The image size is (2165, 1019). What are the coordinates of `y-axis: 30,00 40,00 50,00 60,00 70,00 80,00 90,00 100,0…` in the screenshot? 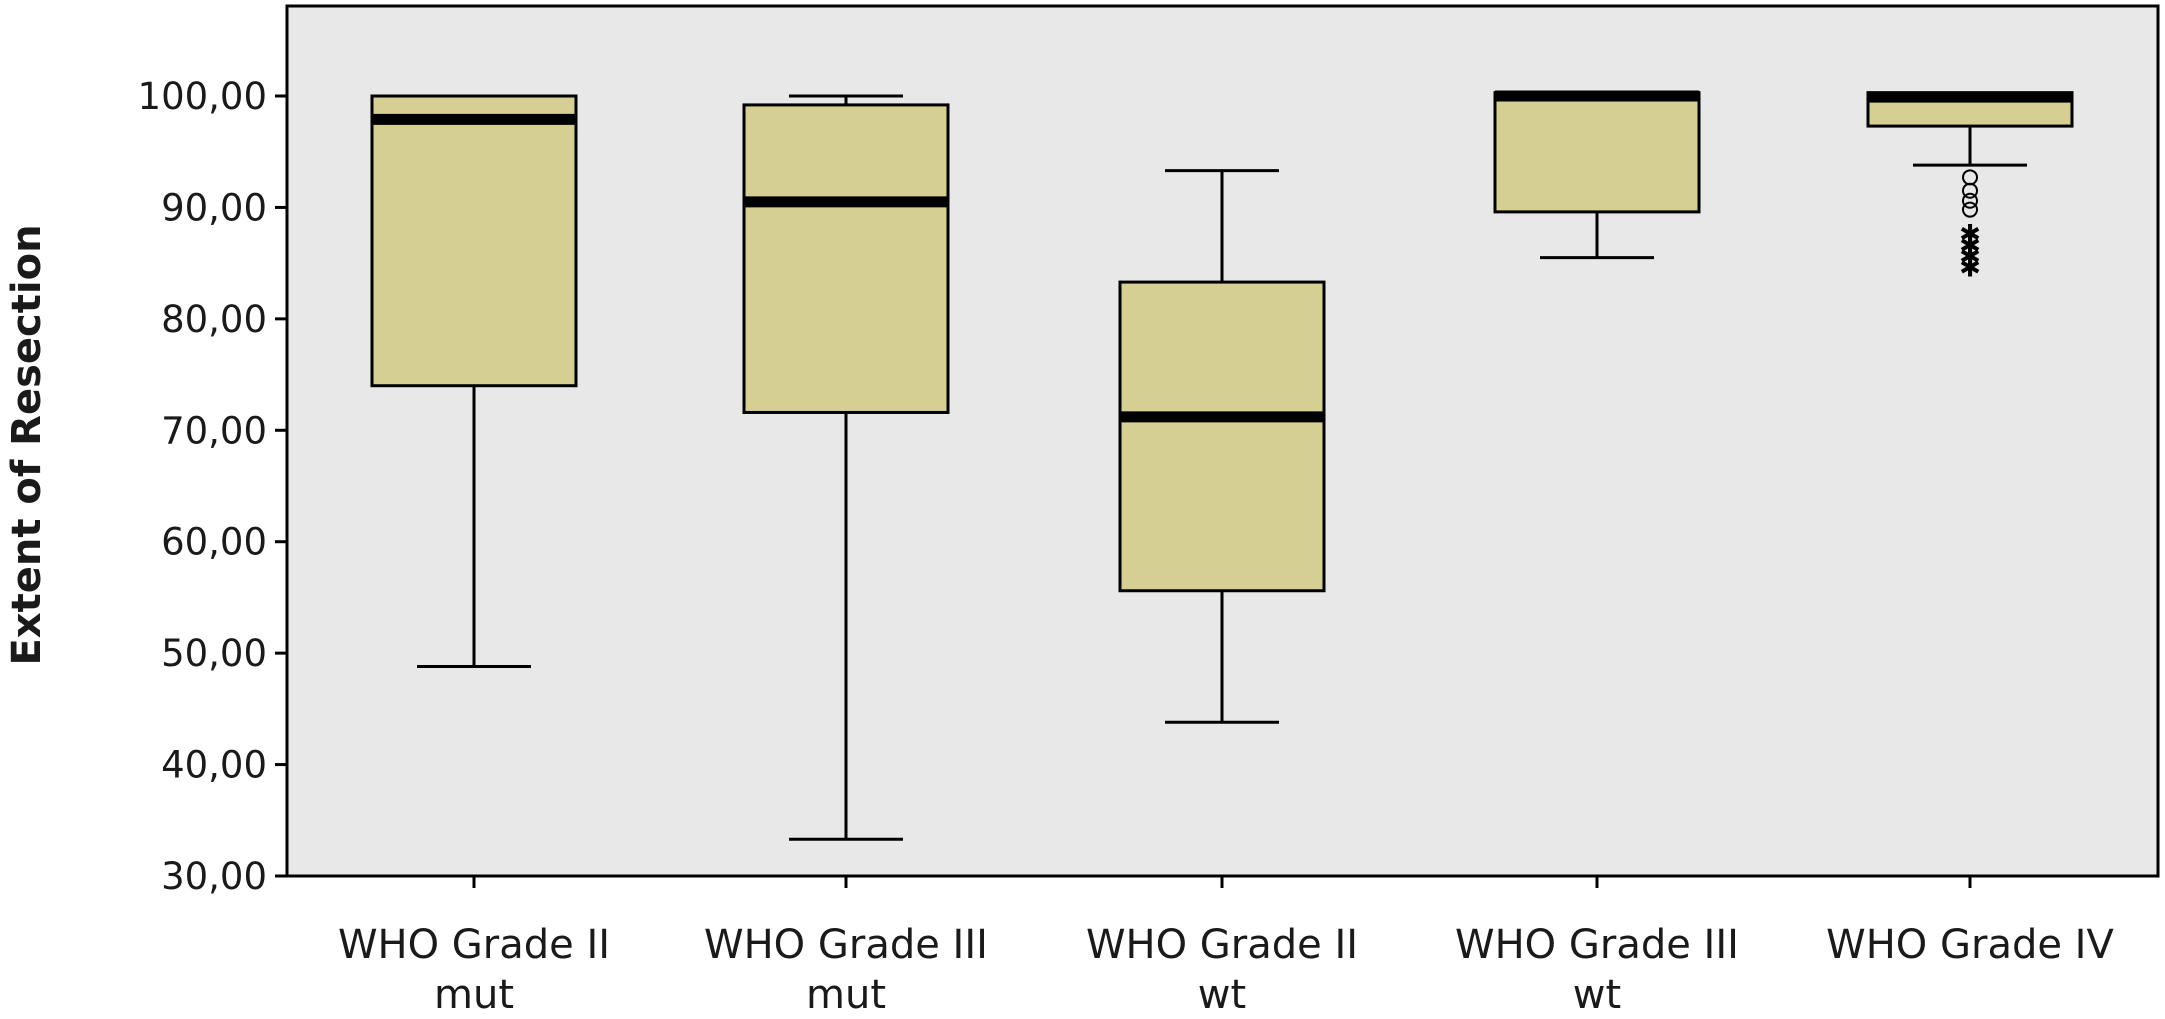 It's located at (212, 486).